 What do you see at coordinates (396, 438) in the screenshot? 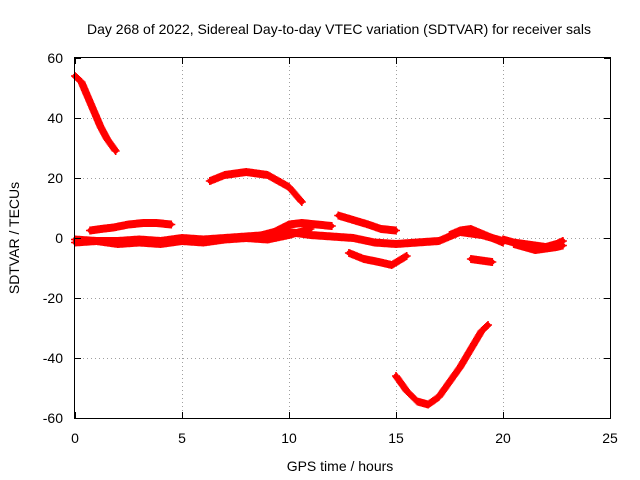
I see `x-tick-label: 15` at bounding box center [396, 438].